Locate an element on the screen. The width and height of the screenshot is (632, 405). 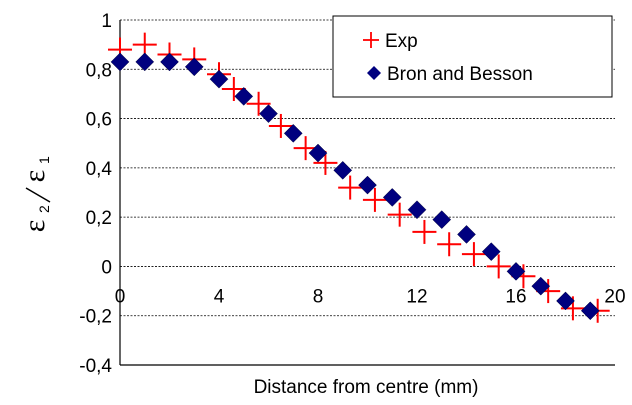
x-tick-label: 4 is located at coordinates (219, 296).